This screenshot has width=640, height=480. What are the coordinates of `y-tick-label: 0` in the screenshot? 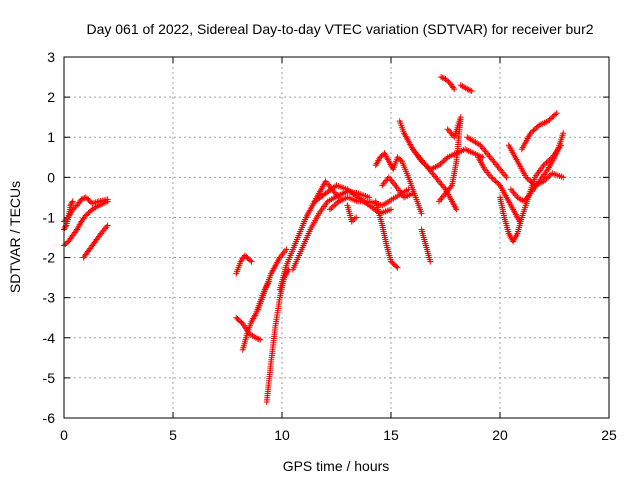 It's located at (51, 177).